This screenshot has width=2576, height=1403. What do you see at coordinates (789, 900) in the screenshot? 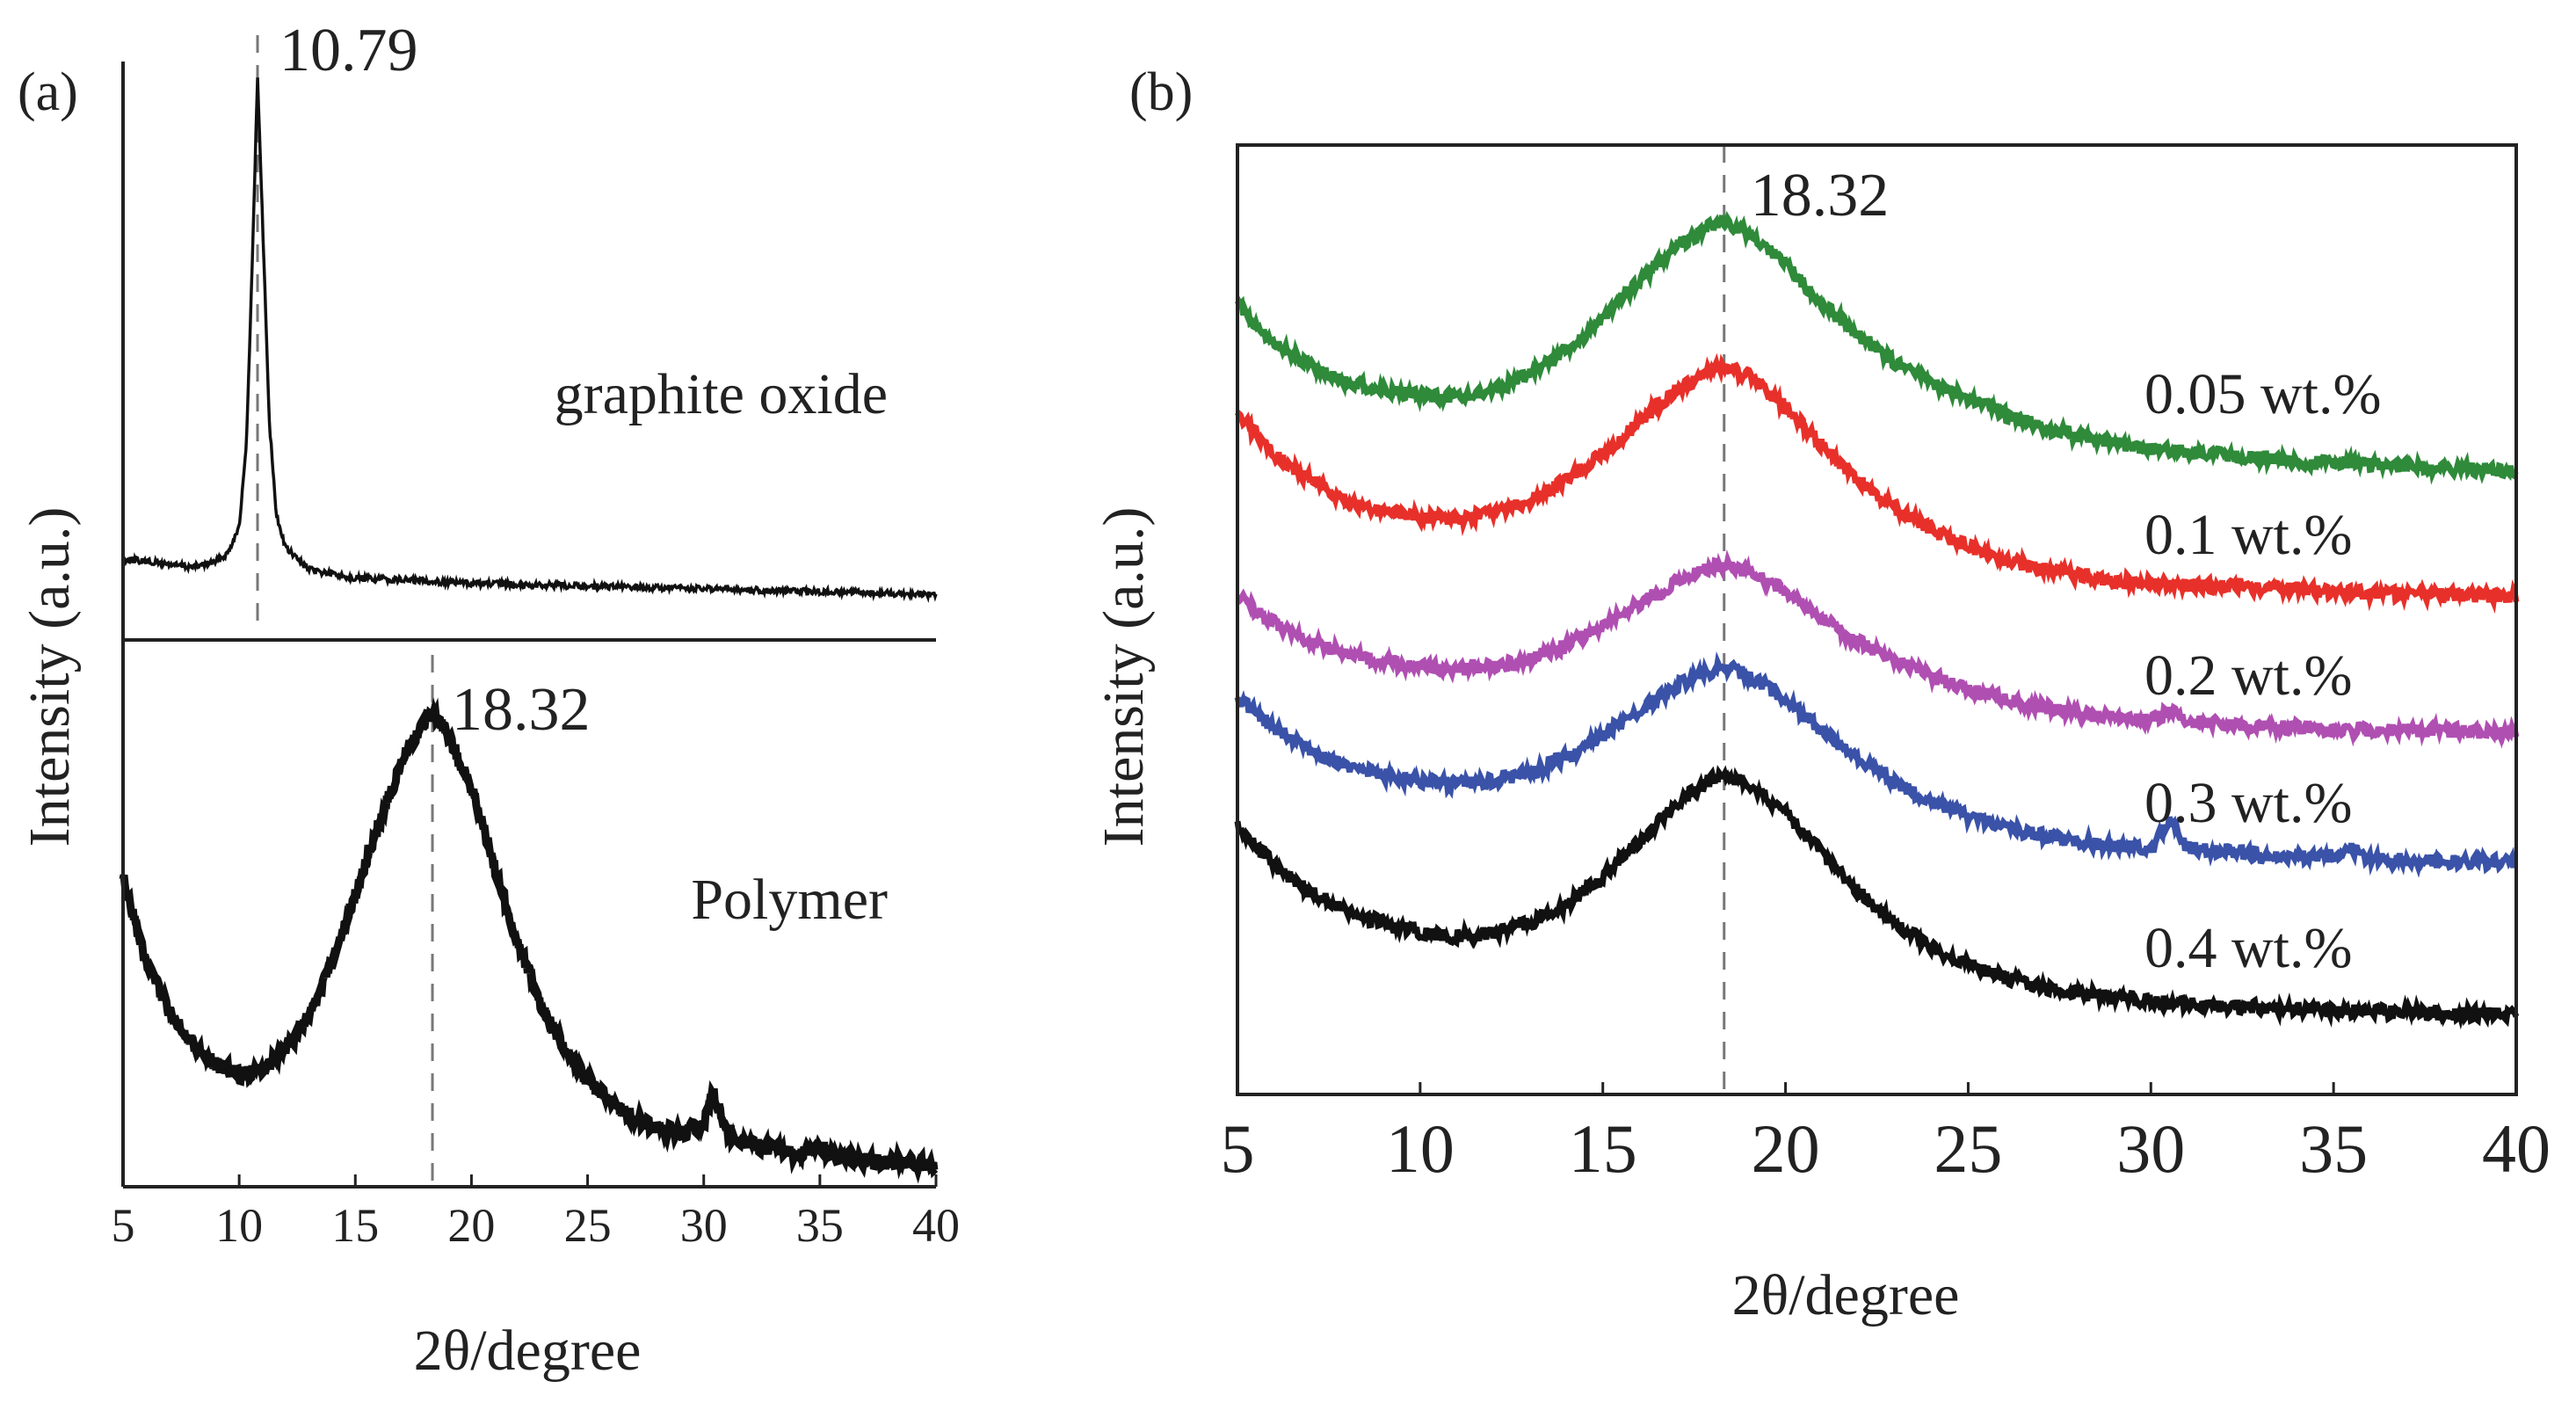
I see `series-label-polymer: Polymer` at bounding box center [789, 900].